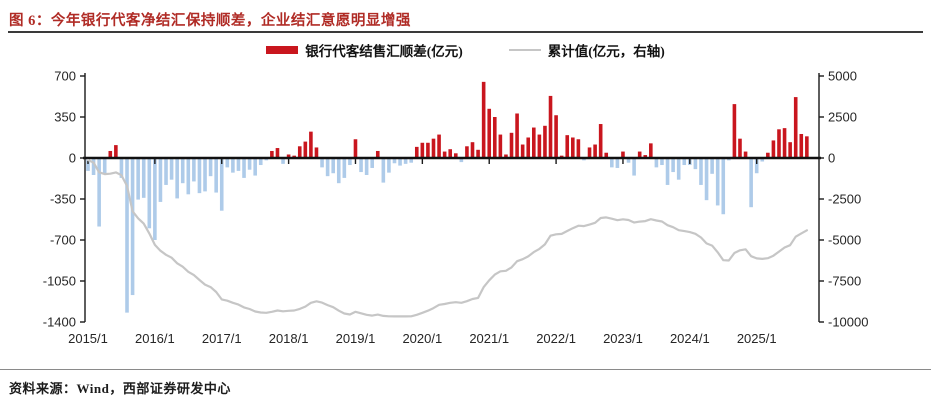 This screenshot has height=403, width=931. Describe the element at coordinates (465, 50) in the screenshot. I see `chart-legend: 银行代客结售汇顺差(亿元) 累计值(亿元，右轴)` at that location.